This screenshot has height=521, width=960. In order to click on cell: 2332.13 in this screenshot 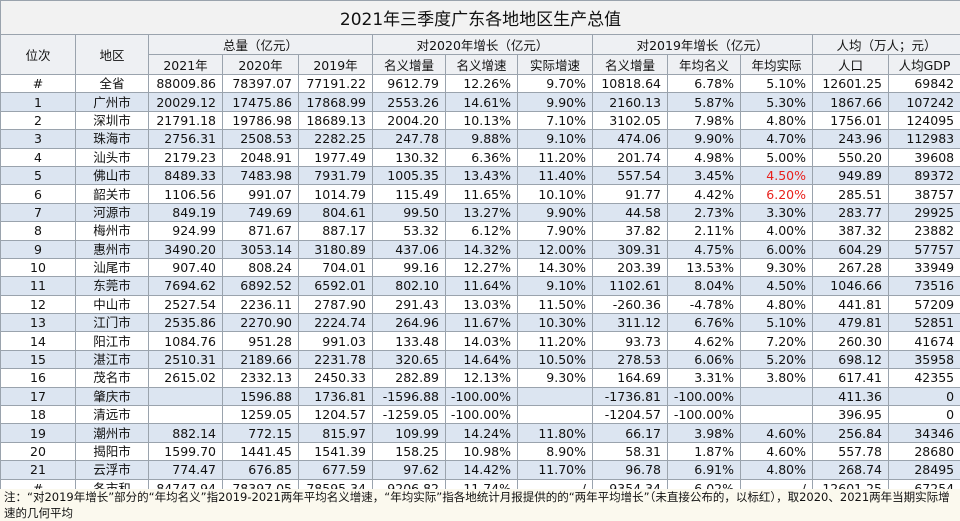, I will do `click(260, 378)`.